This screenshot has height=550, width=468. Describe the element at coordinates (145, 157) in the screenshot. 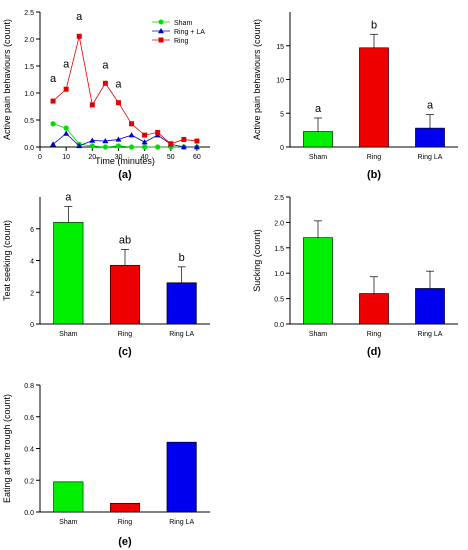

I see `x-tick-label: 40` at that location.